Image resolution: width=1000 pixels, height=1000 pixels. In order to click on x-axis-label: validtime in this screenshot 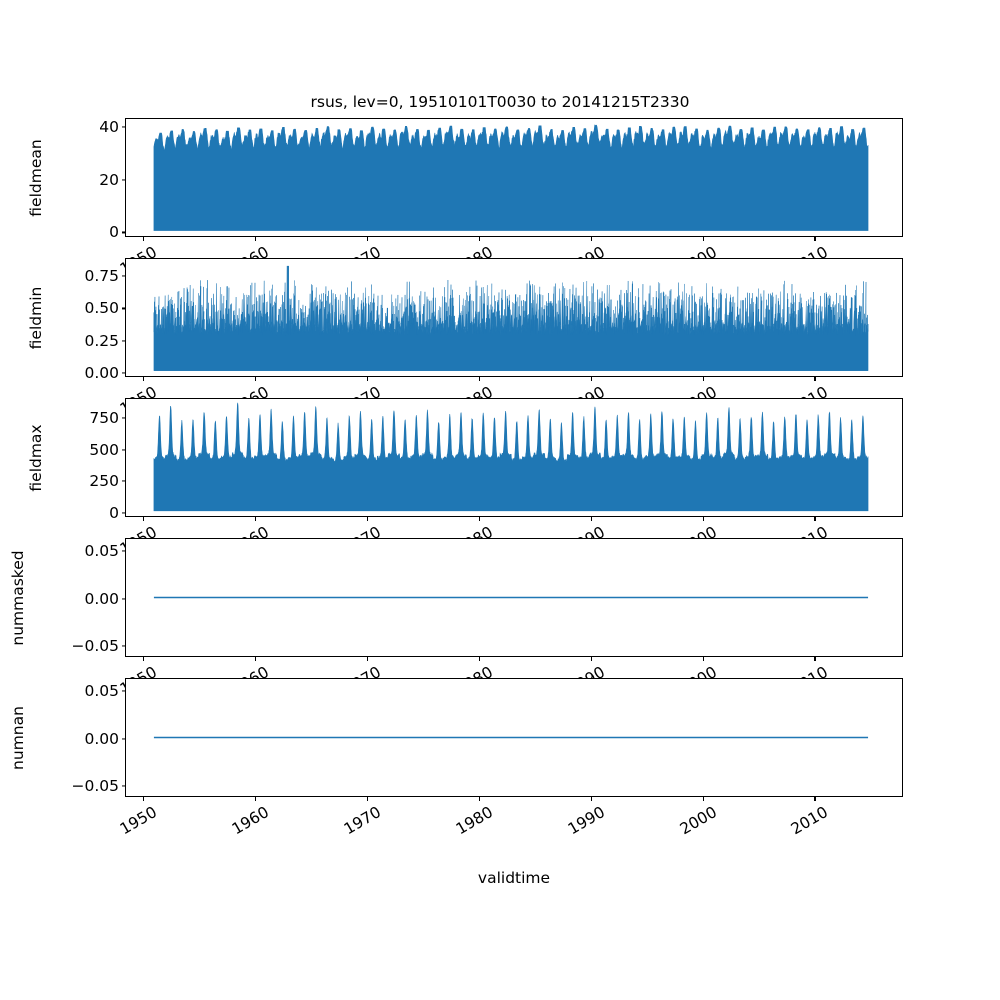, I will do `click(514, 878)`.